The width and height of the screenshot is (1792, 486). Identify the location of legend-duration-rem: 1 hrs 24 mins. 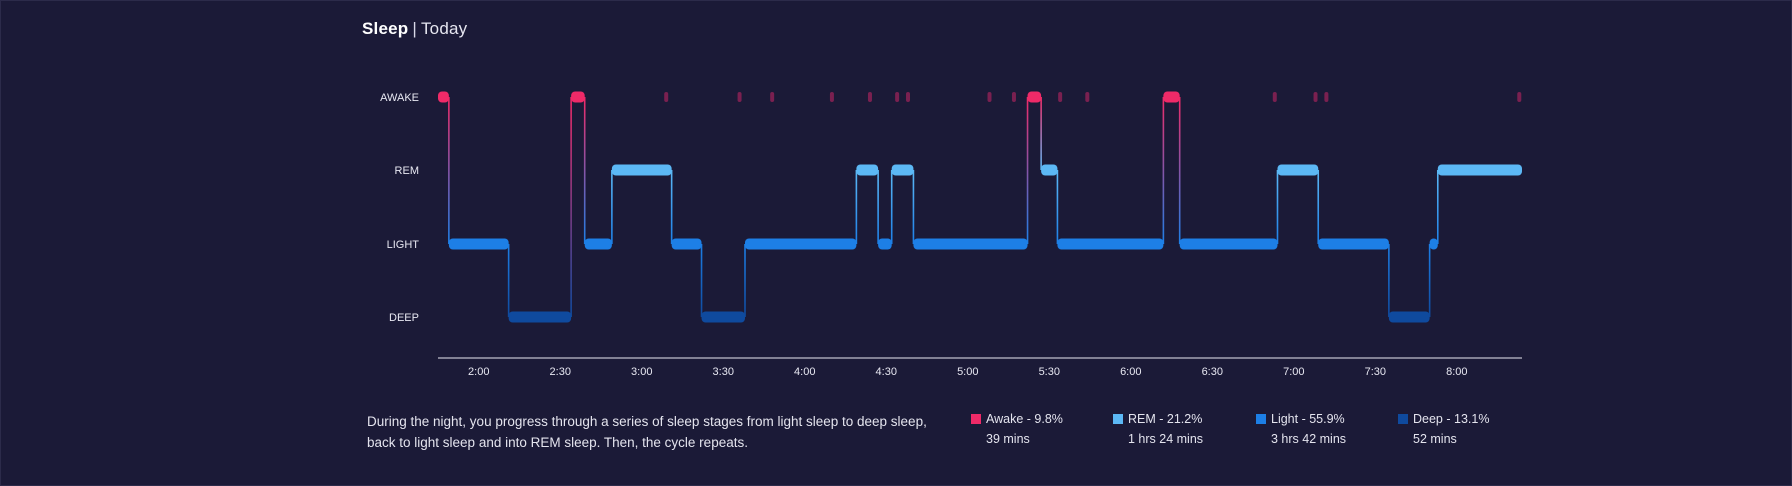
(1166, 439).